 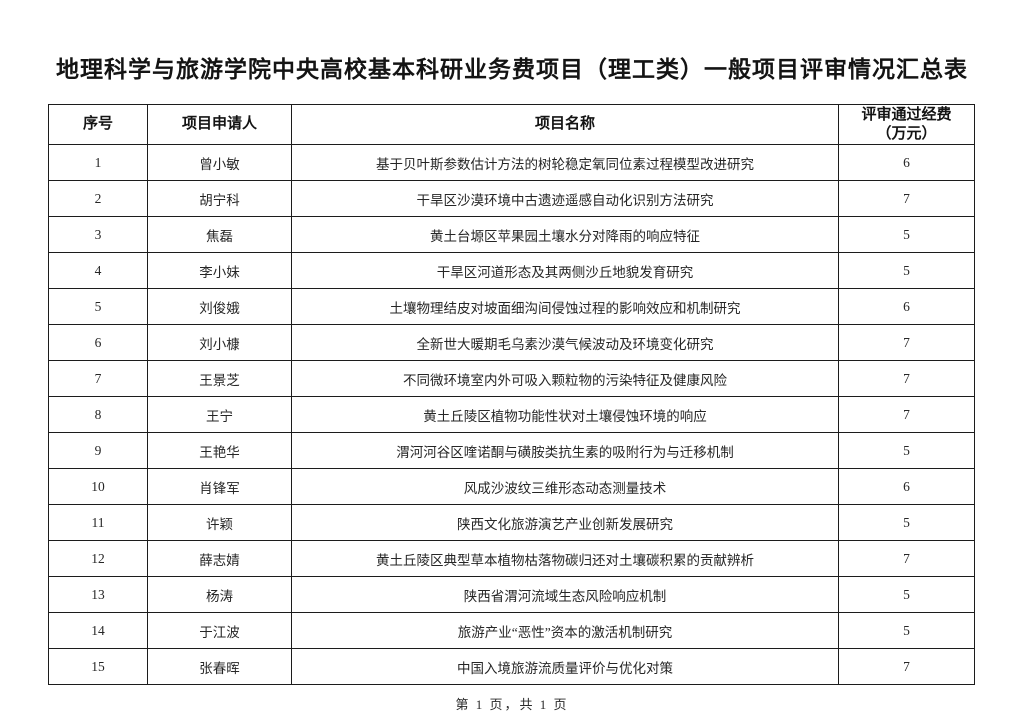 What do you see at coordinates (98, 124) in the screenshot?
I see `column-header-serial-number: 序号` at bounding box center [98, 124].